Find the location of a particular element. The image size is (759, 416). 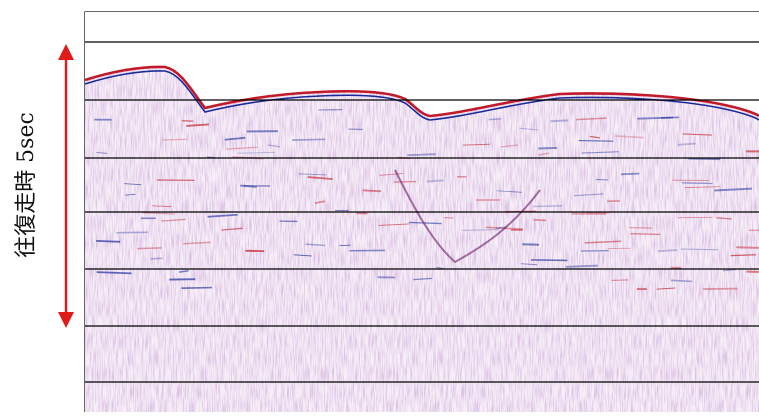

two-way-time-label: 往復走時 5sec is located at coordinates (24, 185).